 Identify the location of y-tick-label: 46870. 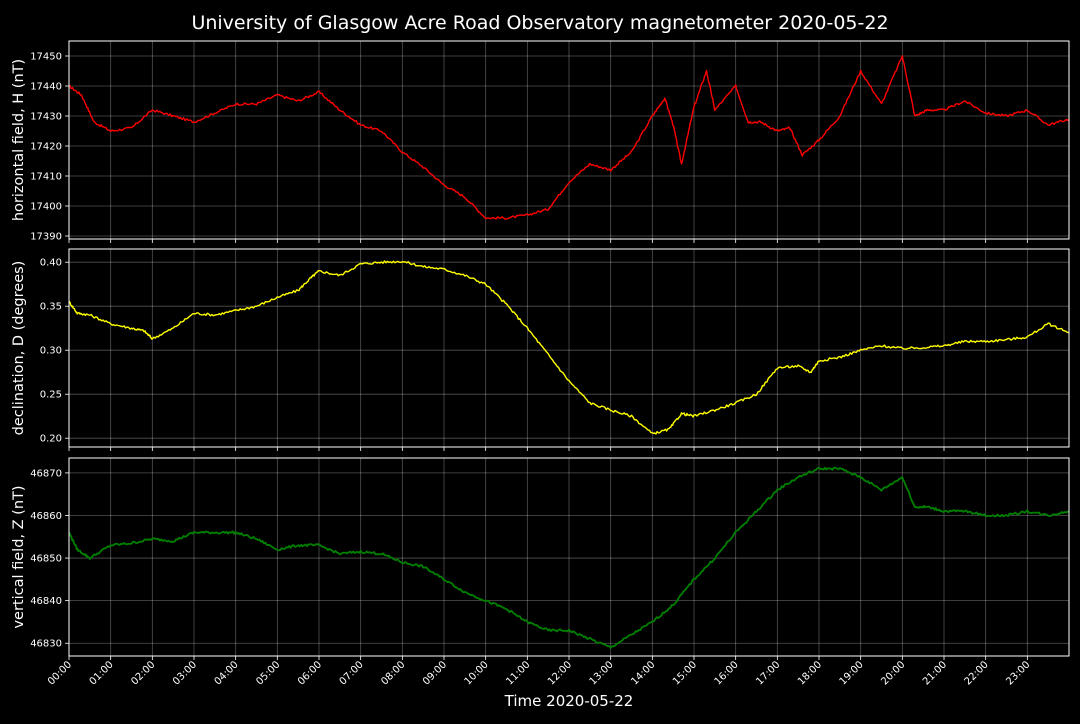
(46, 473).